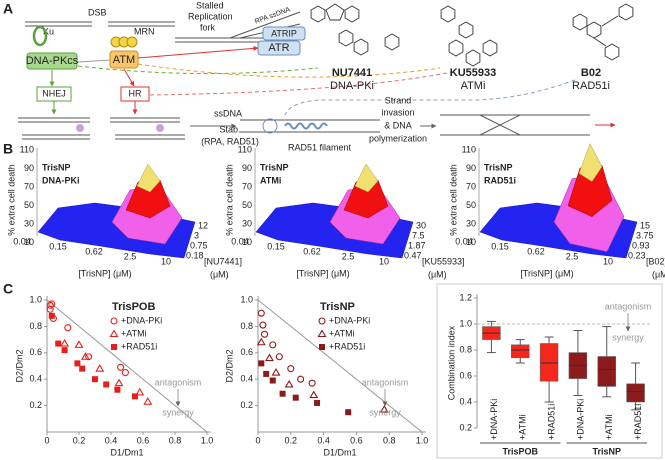  Describe the element at coordinates (600, 42) in the screenshot. I see `bond` at that location.